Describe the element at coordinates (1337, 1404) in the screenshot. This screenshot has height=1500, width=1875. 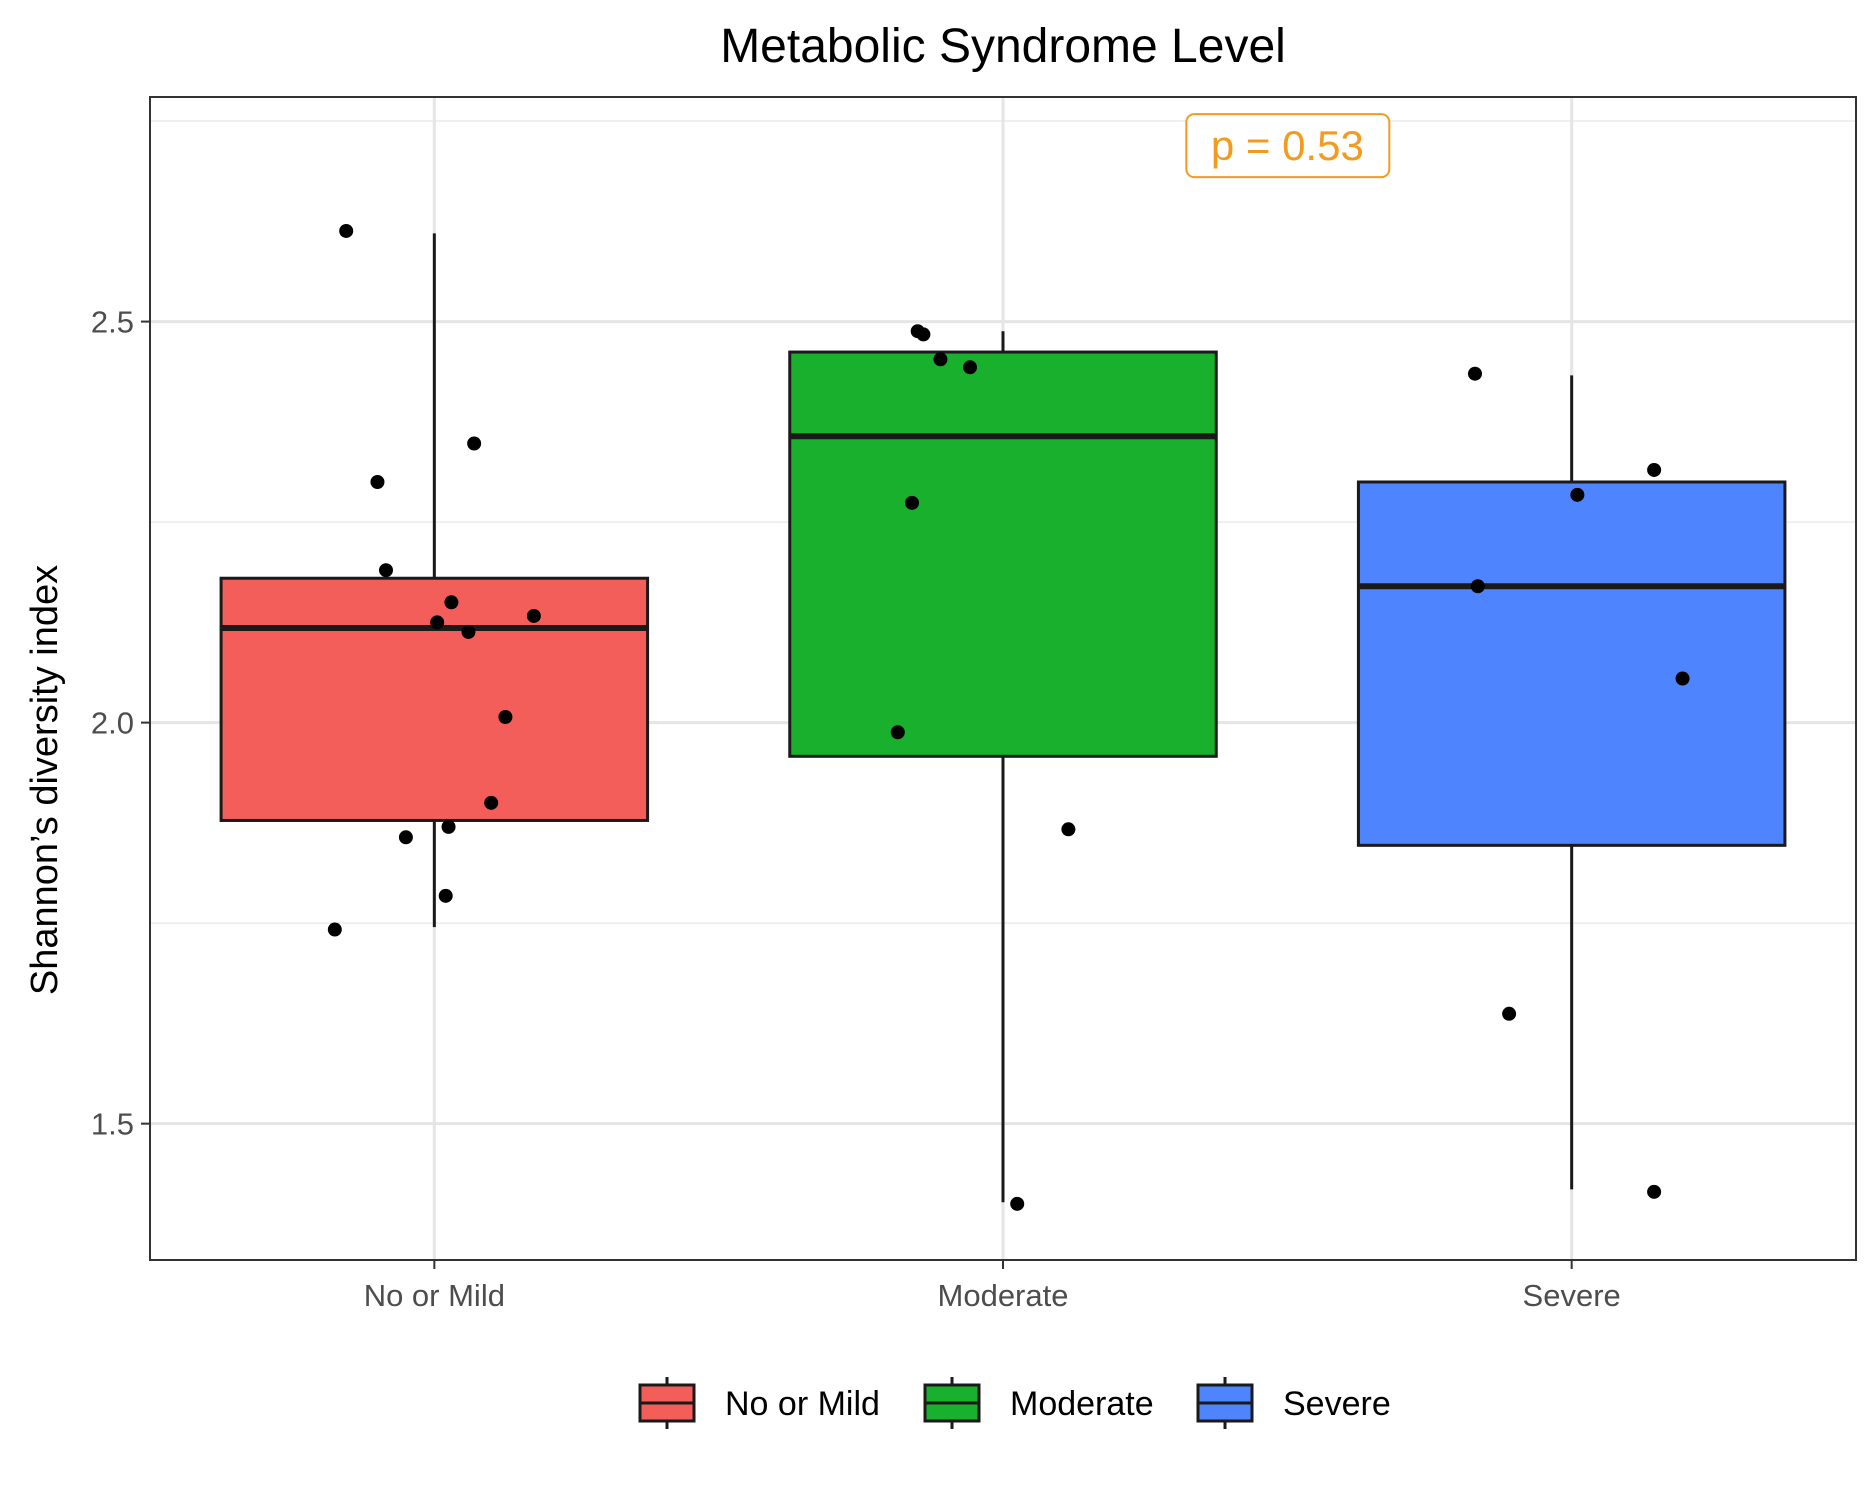
I see `legend-label: Severe` at that location.